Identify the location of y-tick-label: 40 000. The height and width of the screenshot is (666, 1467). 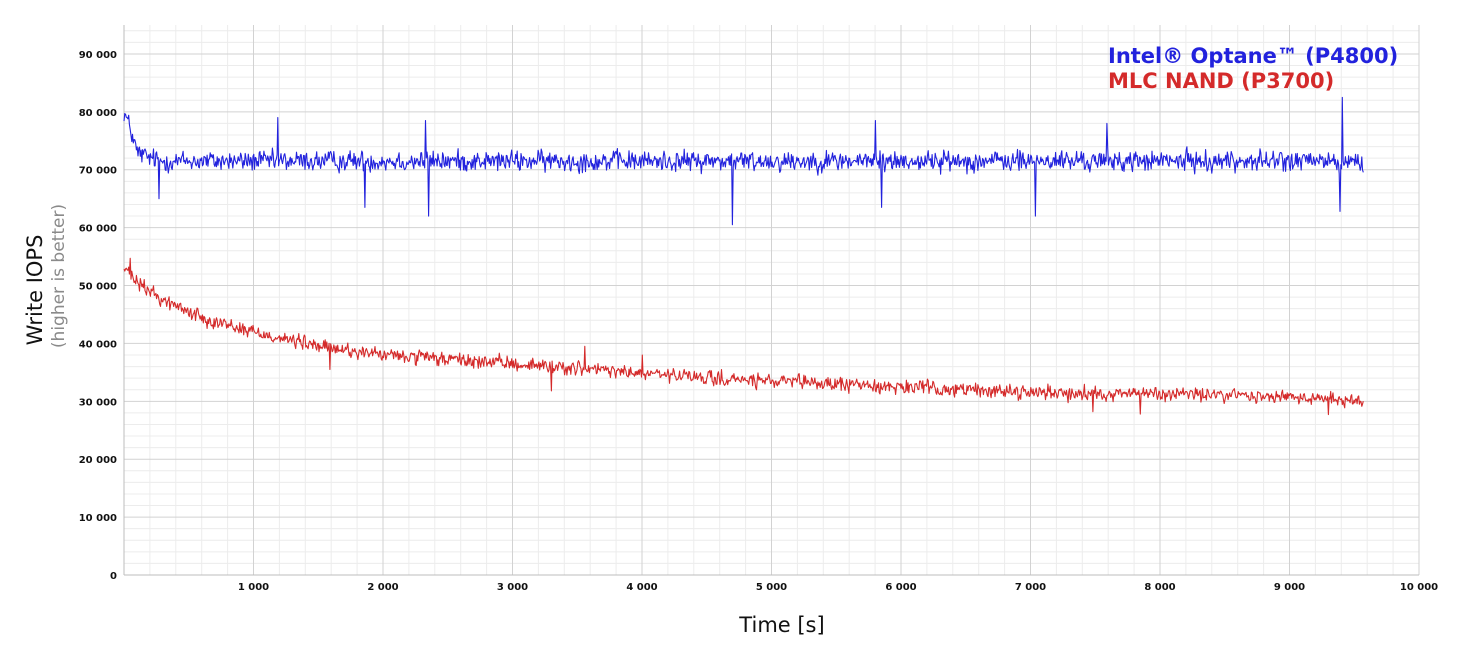
(98, 344).